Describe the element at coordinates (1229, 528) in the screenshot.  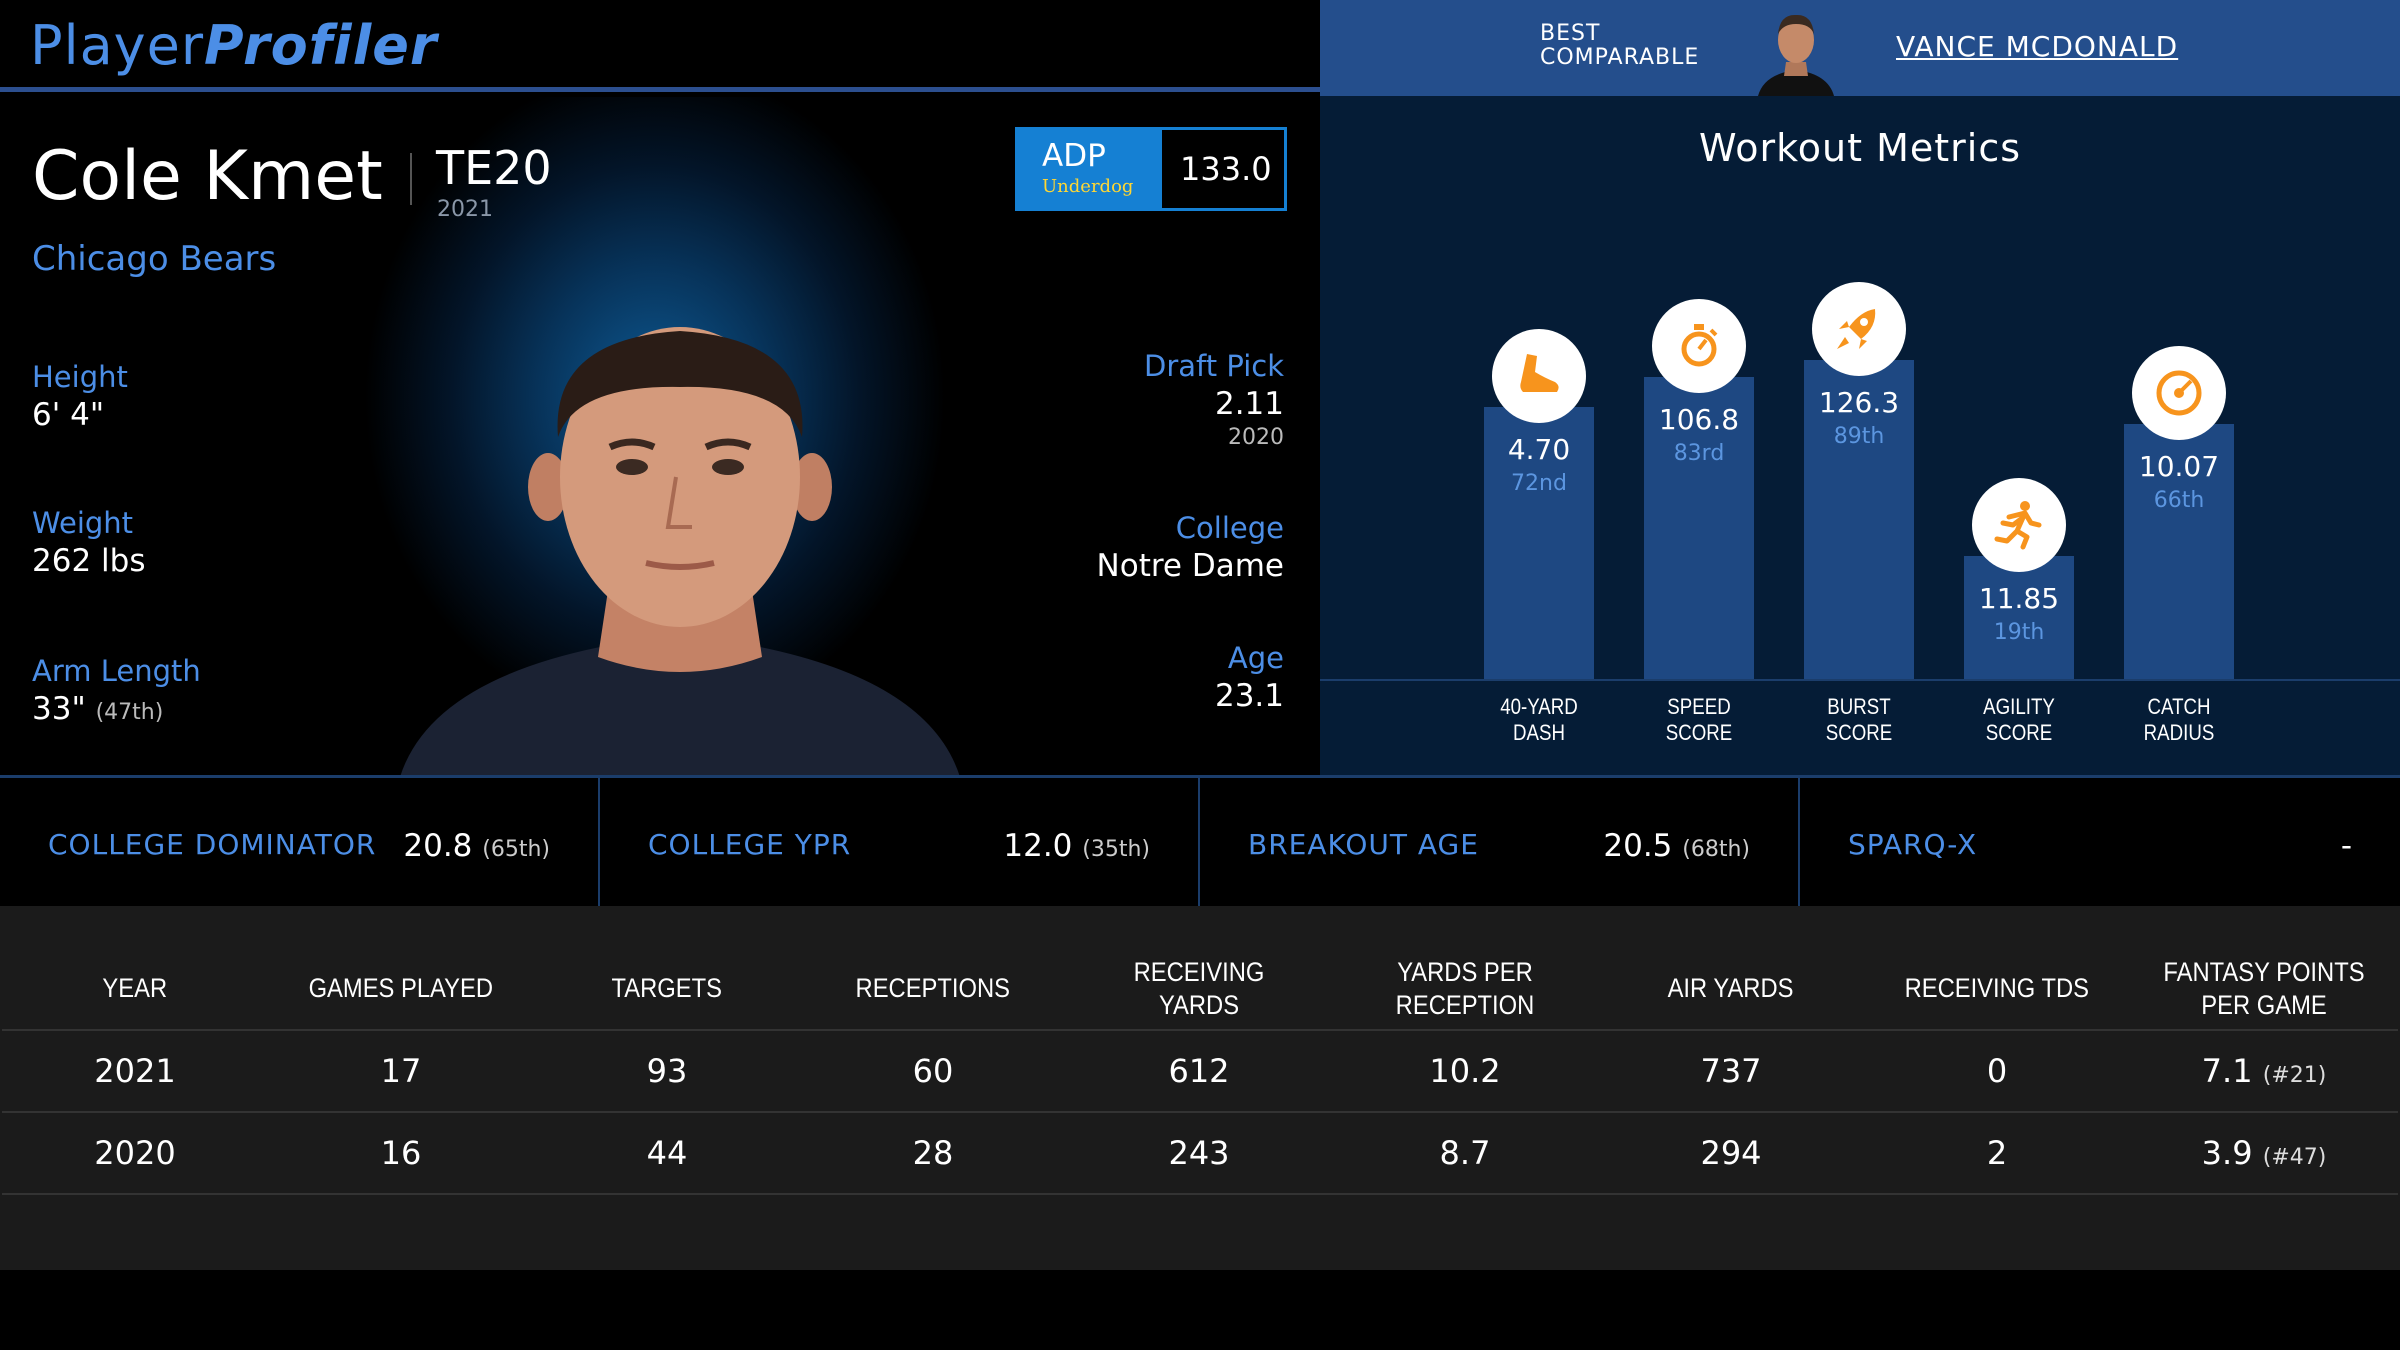
I see `college-label: College` at that location.